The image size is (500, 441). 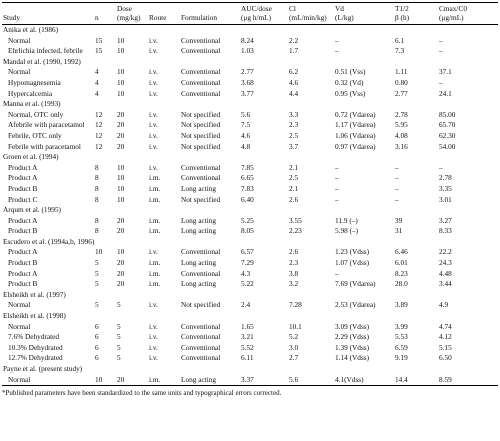 What do you see at coordinates (247, 93) in the screenshot?
I see `cell: 3.77` at bounding box center [247, 93].